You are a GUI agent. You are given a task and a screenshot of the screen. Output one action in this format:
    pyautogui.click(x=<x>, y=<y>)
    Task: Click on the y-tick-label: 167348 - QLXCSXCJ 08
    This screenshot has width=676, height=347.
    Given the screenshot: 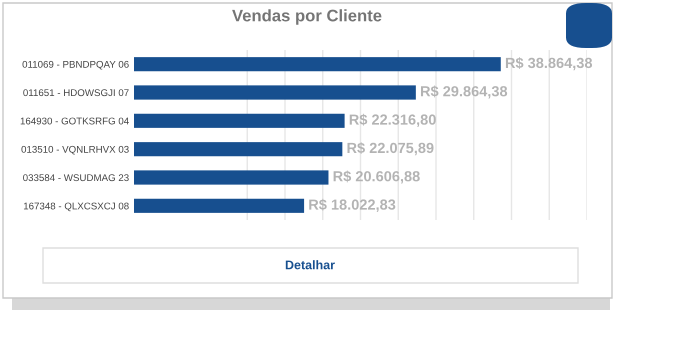 What is the action you would take?
    pyautogui.click(x=76, y=207)
    